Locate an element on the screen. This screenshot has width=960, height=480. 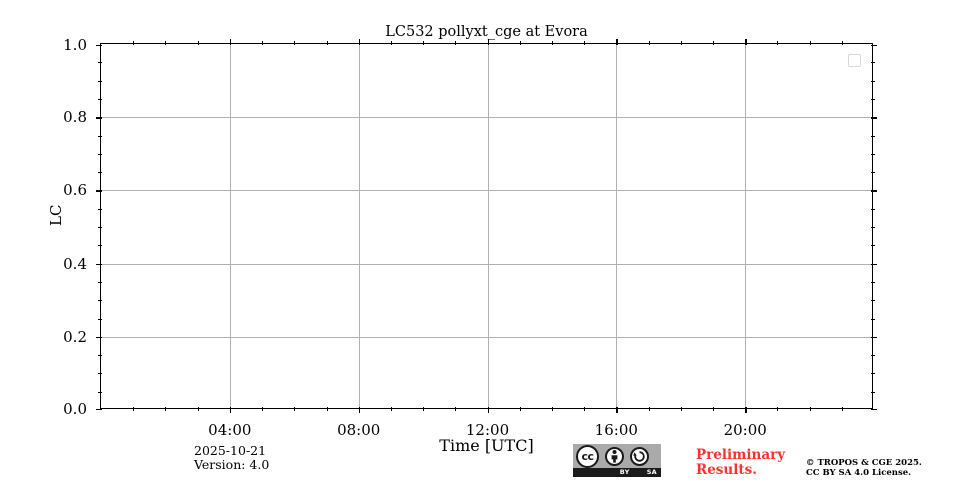
y-tick-major: 0.8 is located at coordinates (82, 117).